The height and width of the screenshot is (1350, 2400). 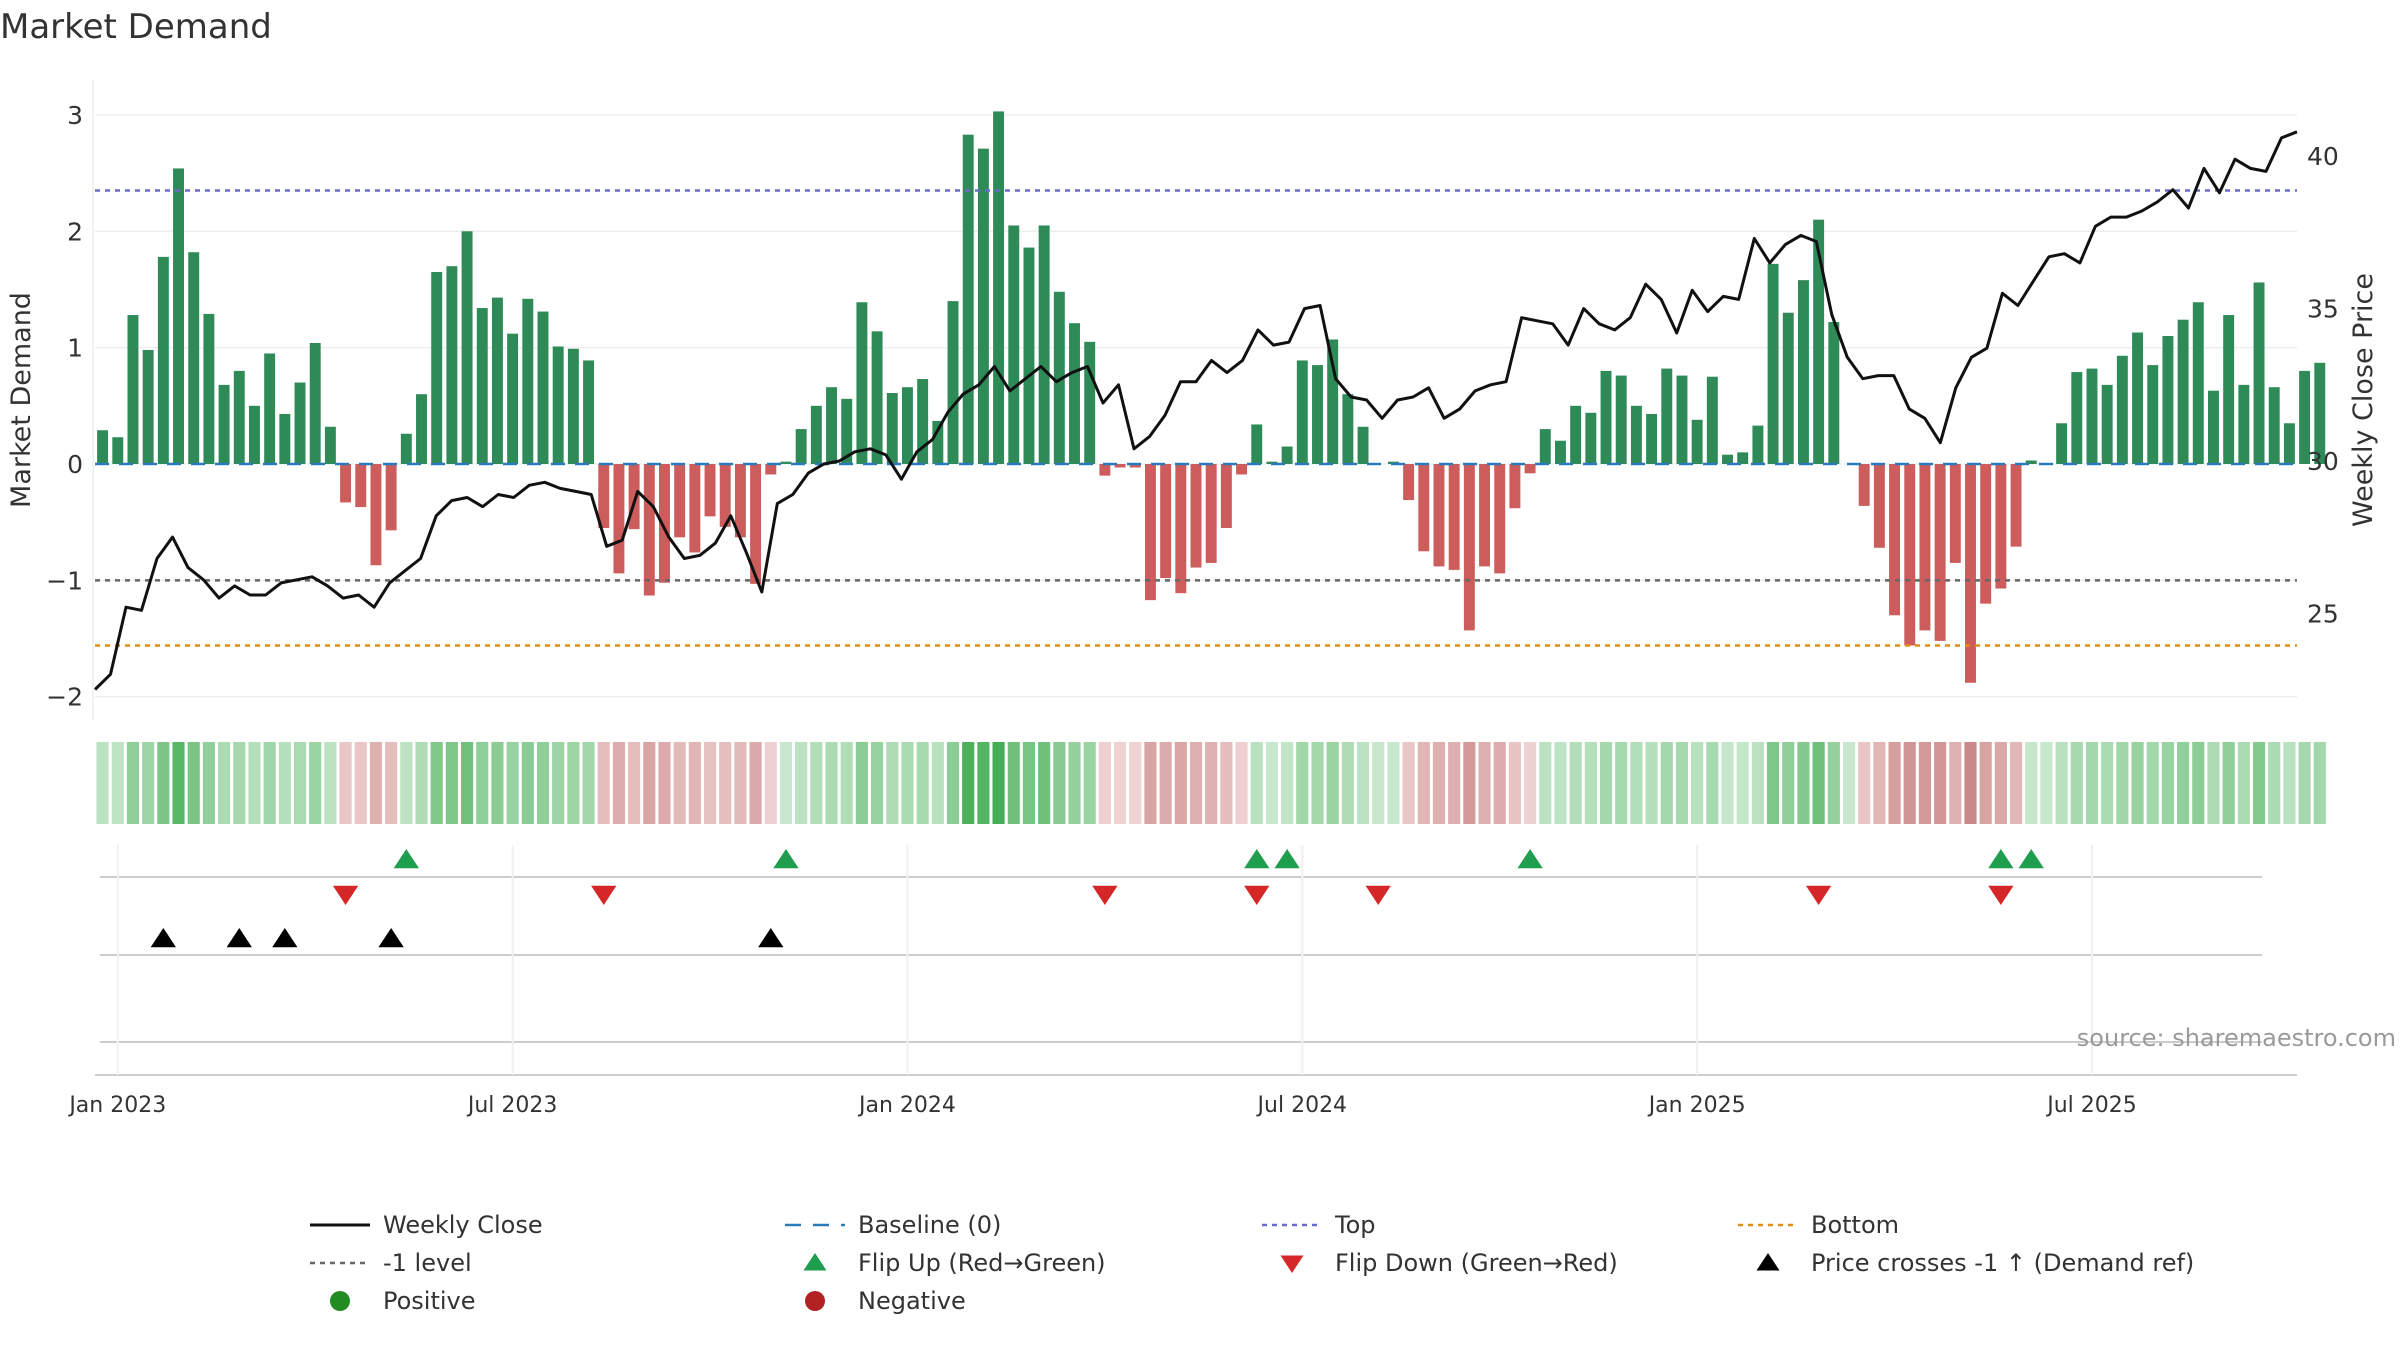 What do you see at coordinates (1768, 1262) in the screenshot?
I see `legend-cross-swatch` at bounding box center [1768, 1262].